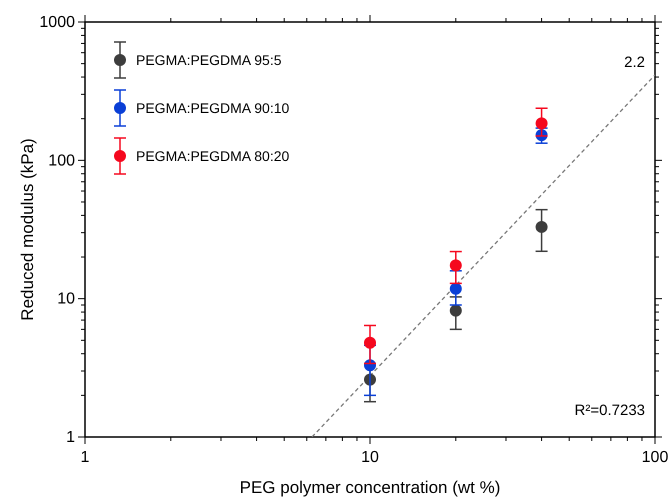  What do you see at coordinates (62, 161) in the screenshot?
I see `y-tick-label: 100` at bounding box center [62, 161].